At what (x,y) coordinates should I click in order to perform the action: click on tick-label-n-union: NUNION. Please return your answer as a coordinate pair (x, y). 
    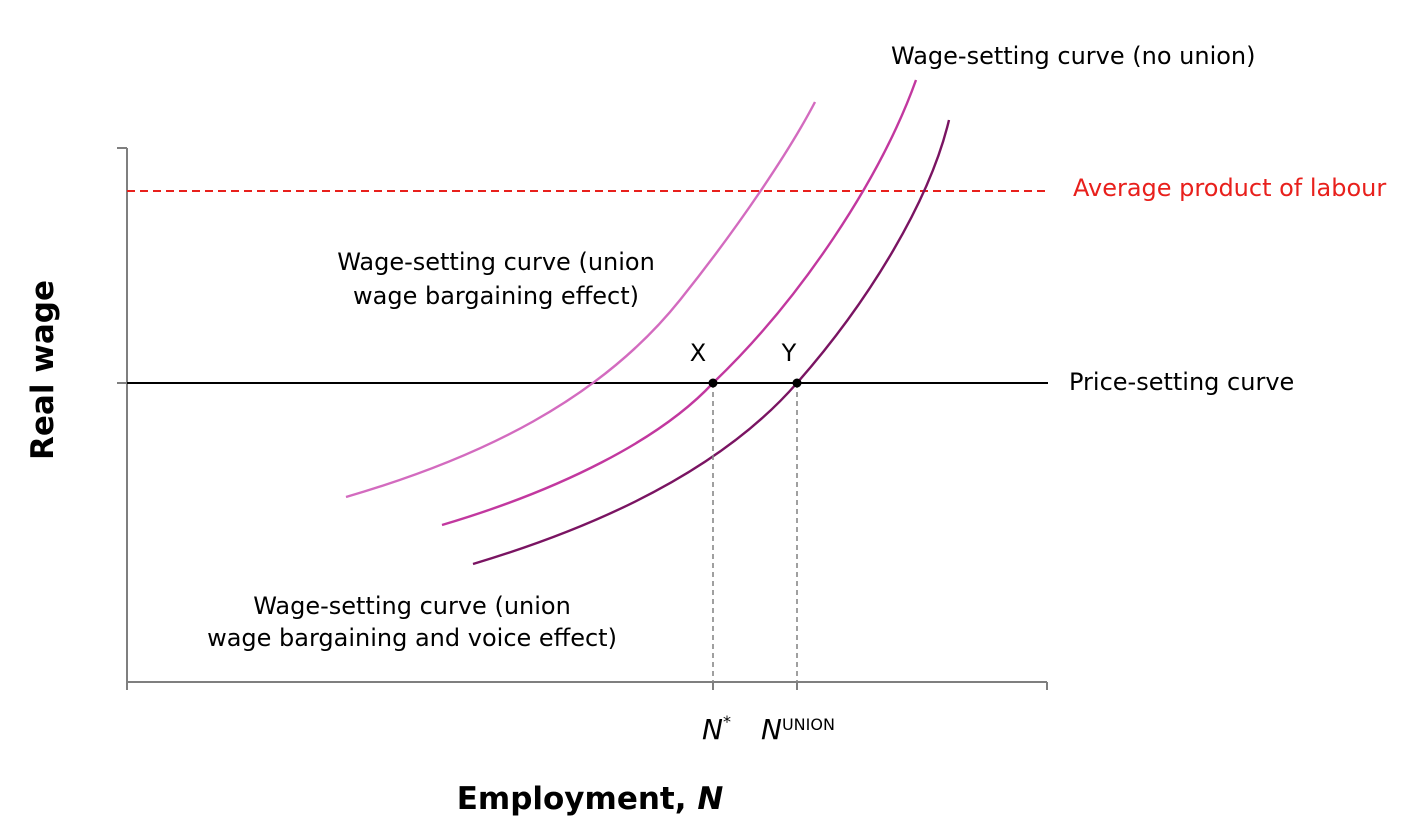
    Looking at the image, I should click on (798, 729).